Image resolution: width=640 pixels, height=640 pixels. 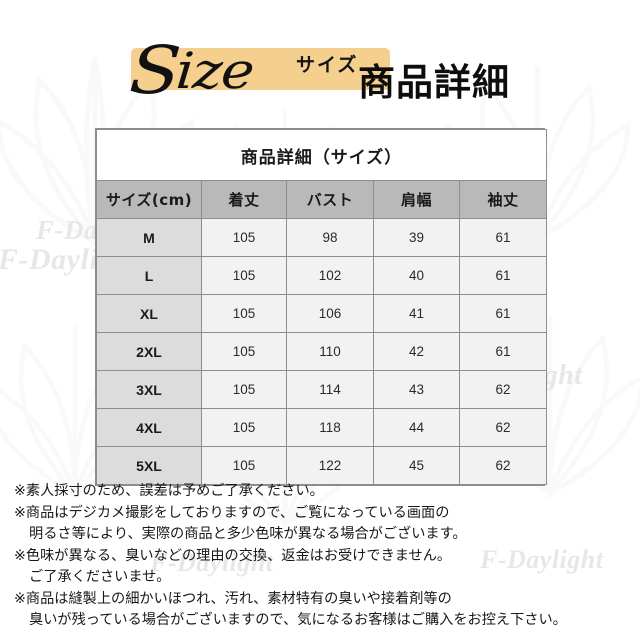 What do you see at coordinates (330, 237) in the screenshot?
I see `cell-bust: 98` at bounding box center [330, 237].